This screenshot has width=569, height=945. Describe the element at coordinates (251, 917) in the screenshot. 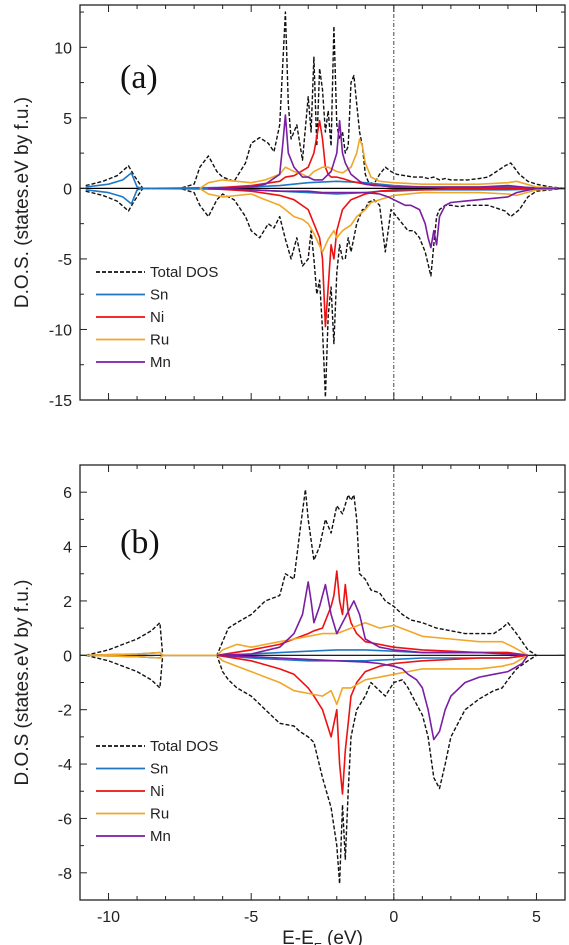

I see `x-tick-label: -5` at that location.